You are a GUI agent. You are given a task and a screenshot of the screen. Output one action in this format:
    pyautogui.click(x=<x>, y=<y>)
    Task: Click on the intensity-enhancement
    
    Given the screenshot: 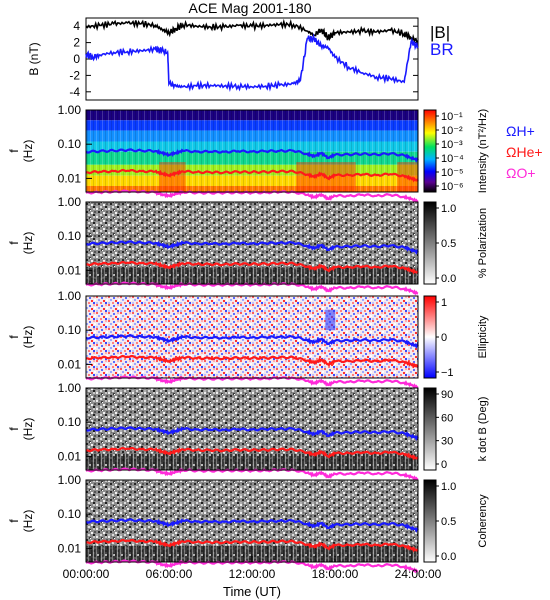 What is the action you would take?
    pyautogui.click(x=172, y=177)
    